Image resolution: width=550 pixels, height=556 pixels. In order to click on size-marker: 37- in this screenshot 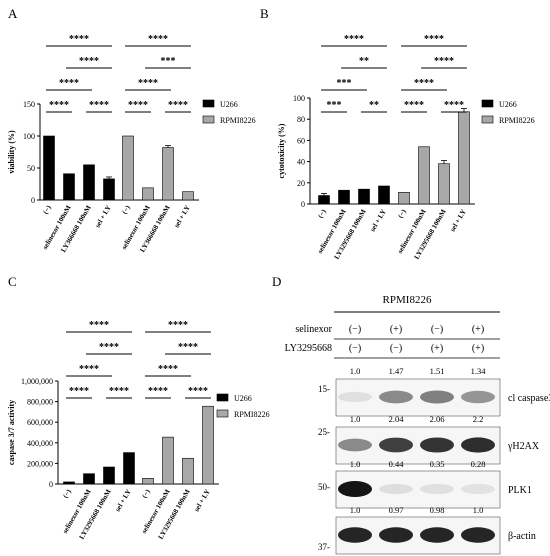, I will do `click(324, 547)`.